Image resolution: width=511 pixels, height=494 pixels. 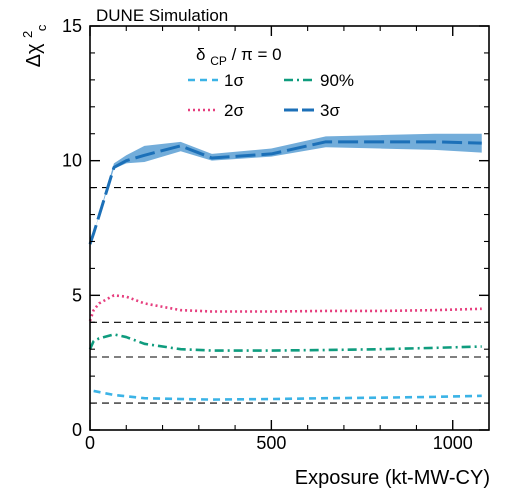 What do you see at coordinates (162, 15) in the screenshot?
I see `chart-header: DUNE Simulation` at bounding box center [162, 15].